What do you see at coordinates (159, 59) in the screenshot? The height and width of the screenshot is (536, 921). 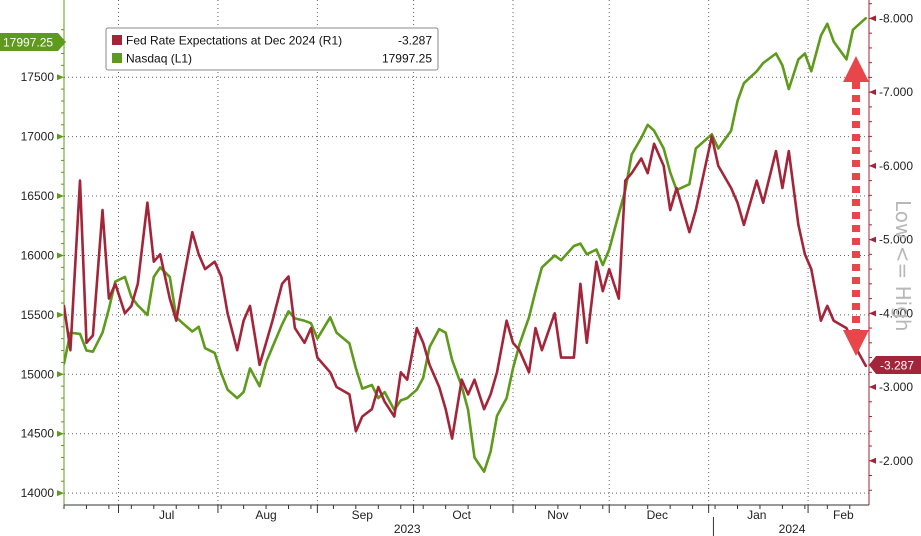 I see `legend-label-nasdaq: Nasdaq (L1)` at bounding box center [159, 59].